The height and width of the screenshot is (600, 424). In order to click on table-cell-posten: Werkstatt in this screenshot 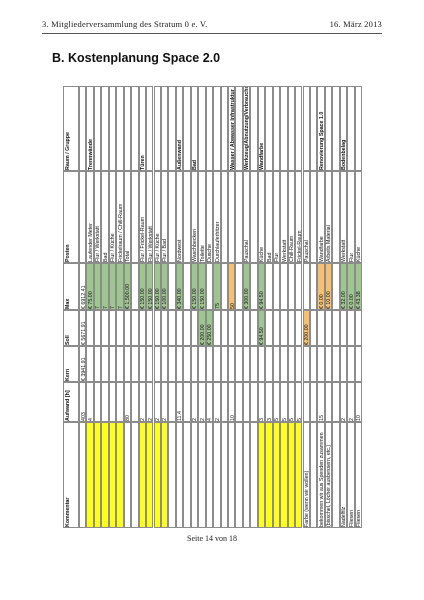, I will do `click(343, 217)`.